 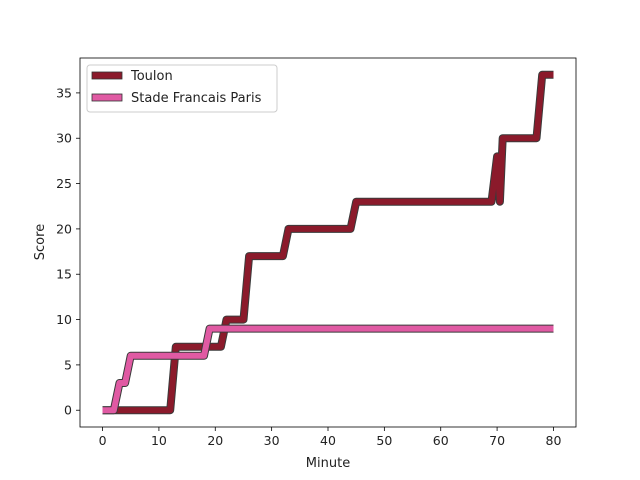 I want to click on x-tick-label: 10, so click(x=159, y=440).